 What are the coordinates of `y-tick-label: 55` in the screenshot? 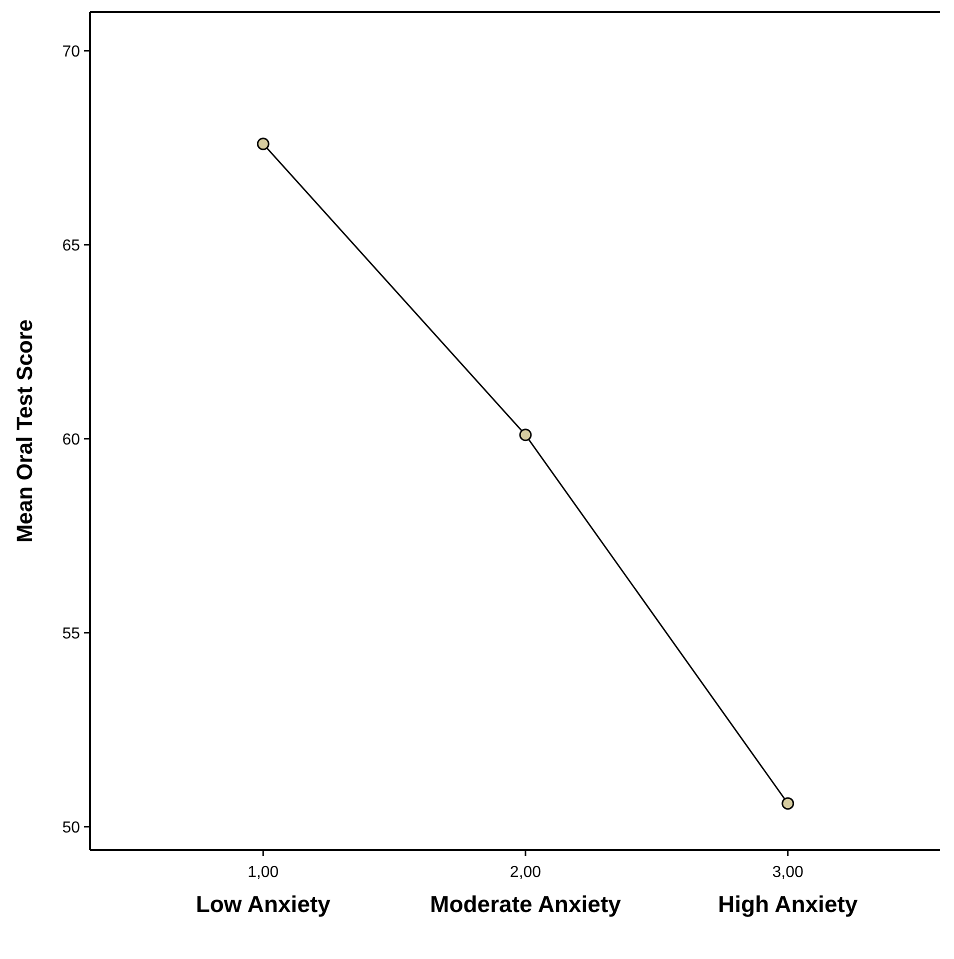 It's located at (71, 633).